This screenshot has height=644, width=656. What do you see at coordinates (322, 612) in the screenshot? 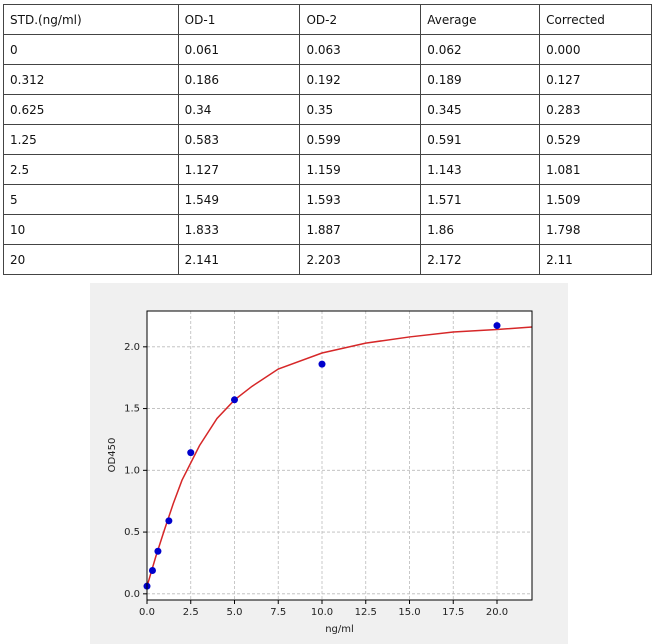
I see `x-tick-label: 10.0` at bounding box center [322, 612].